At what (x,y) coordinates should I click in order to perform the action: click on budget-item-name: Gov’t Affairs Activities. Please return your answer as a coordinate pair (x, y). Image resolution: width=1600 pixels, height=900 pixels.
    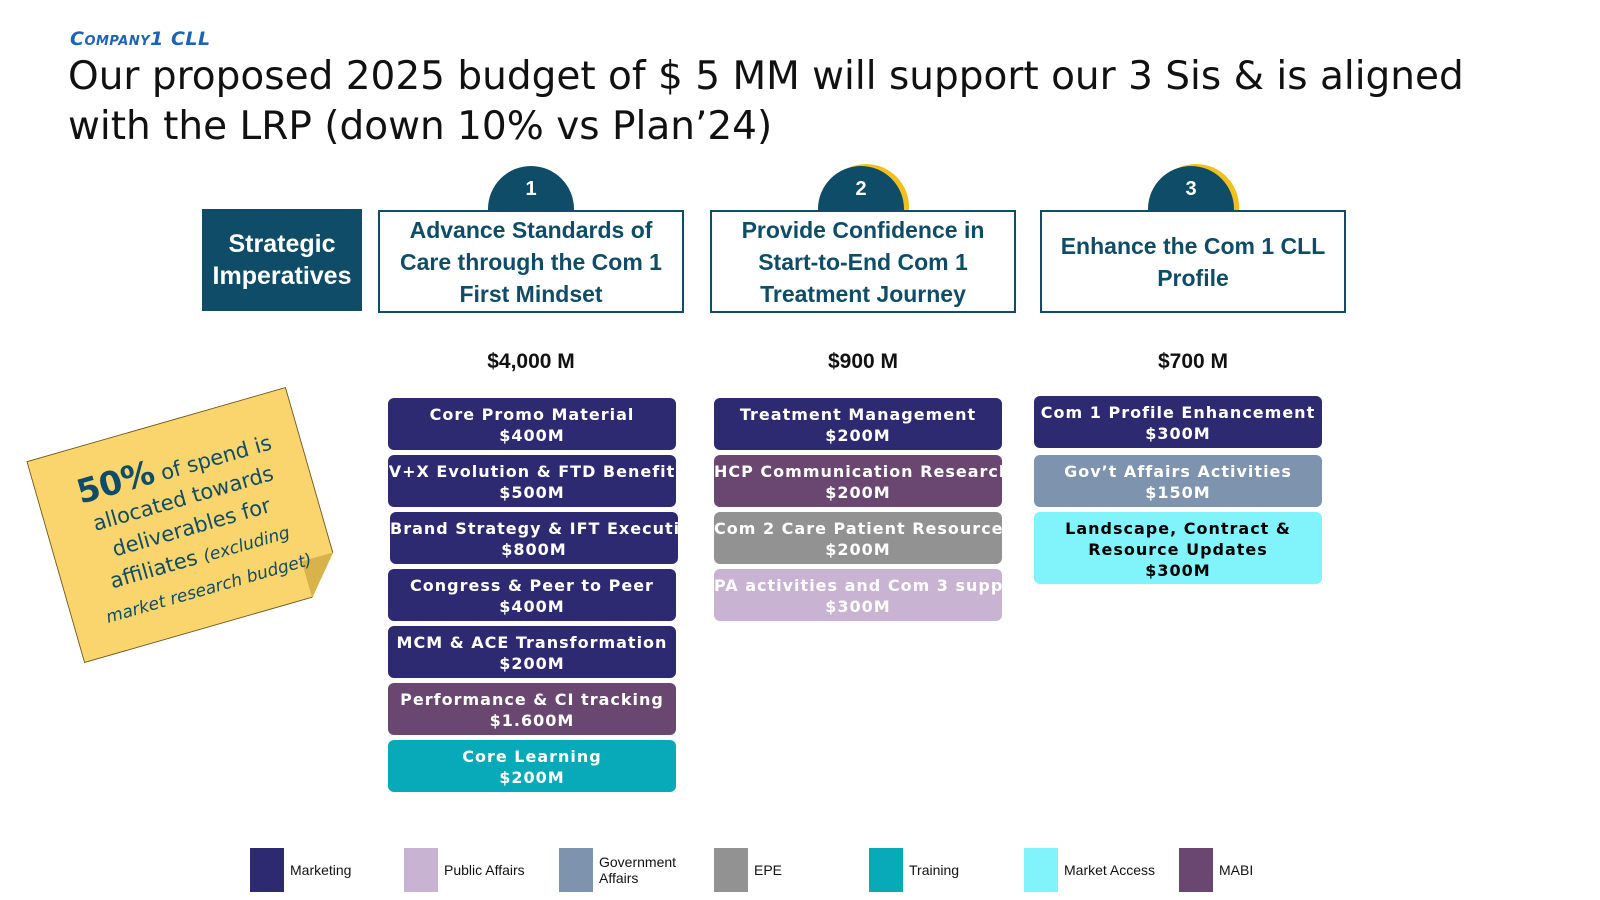
    Looking at the image, I should click on (1178, 471).